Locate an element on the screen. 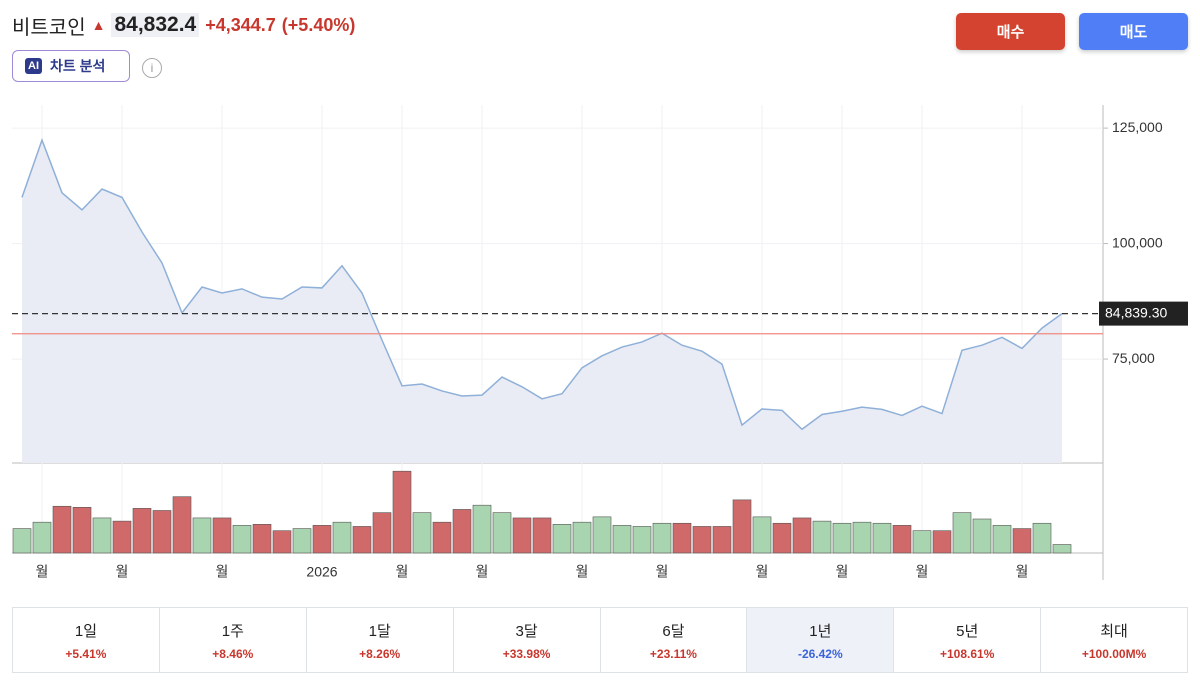 The image size is (1200, 686). period-label: 6달 is located at coordinates (673, 631).